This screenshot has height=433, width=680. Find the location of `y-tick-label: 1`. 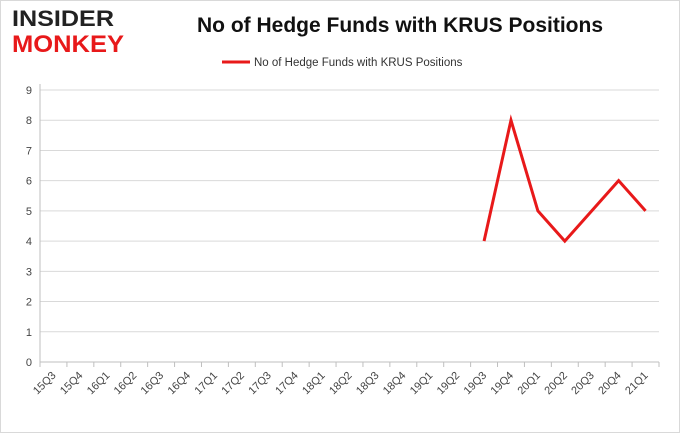

y-tick-label: 1 is located at coordinates (29, 333).